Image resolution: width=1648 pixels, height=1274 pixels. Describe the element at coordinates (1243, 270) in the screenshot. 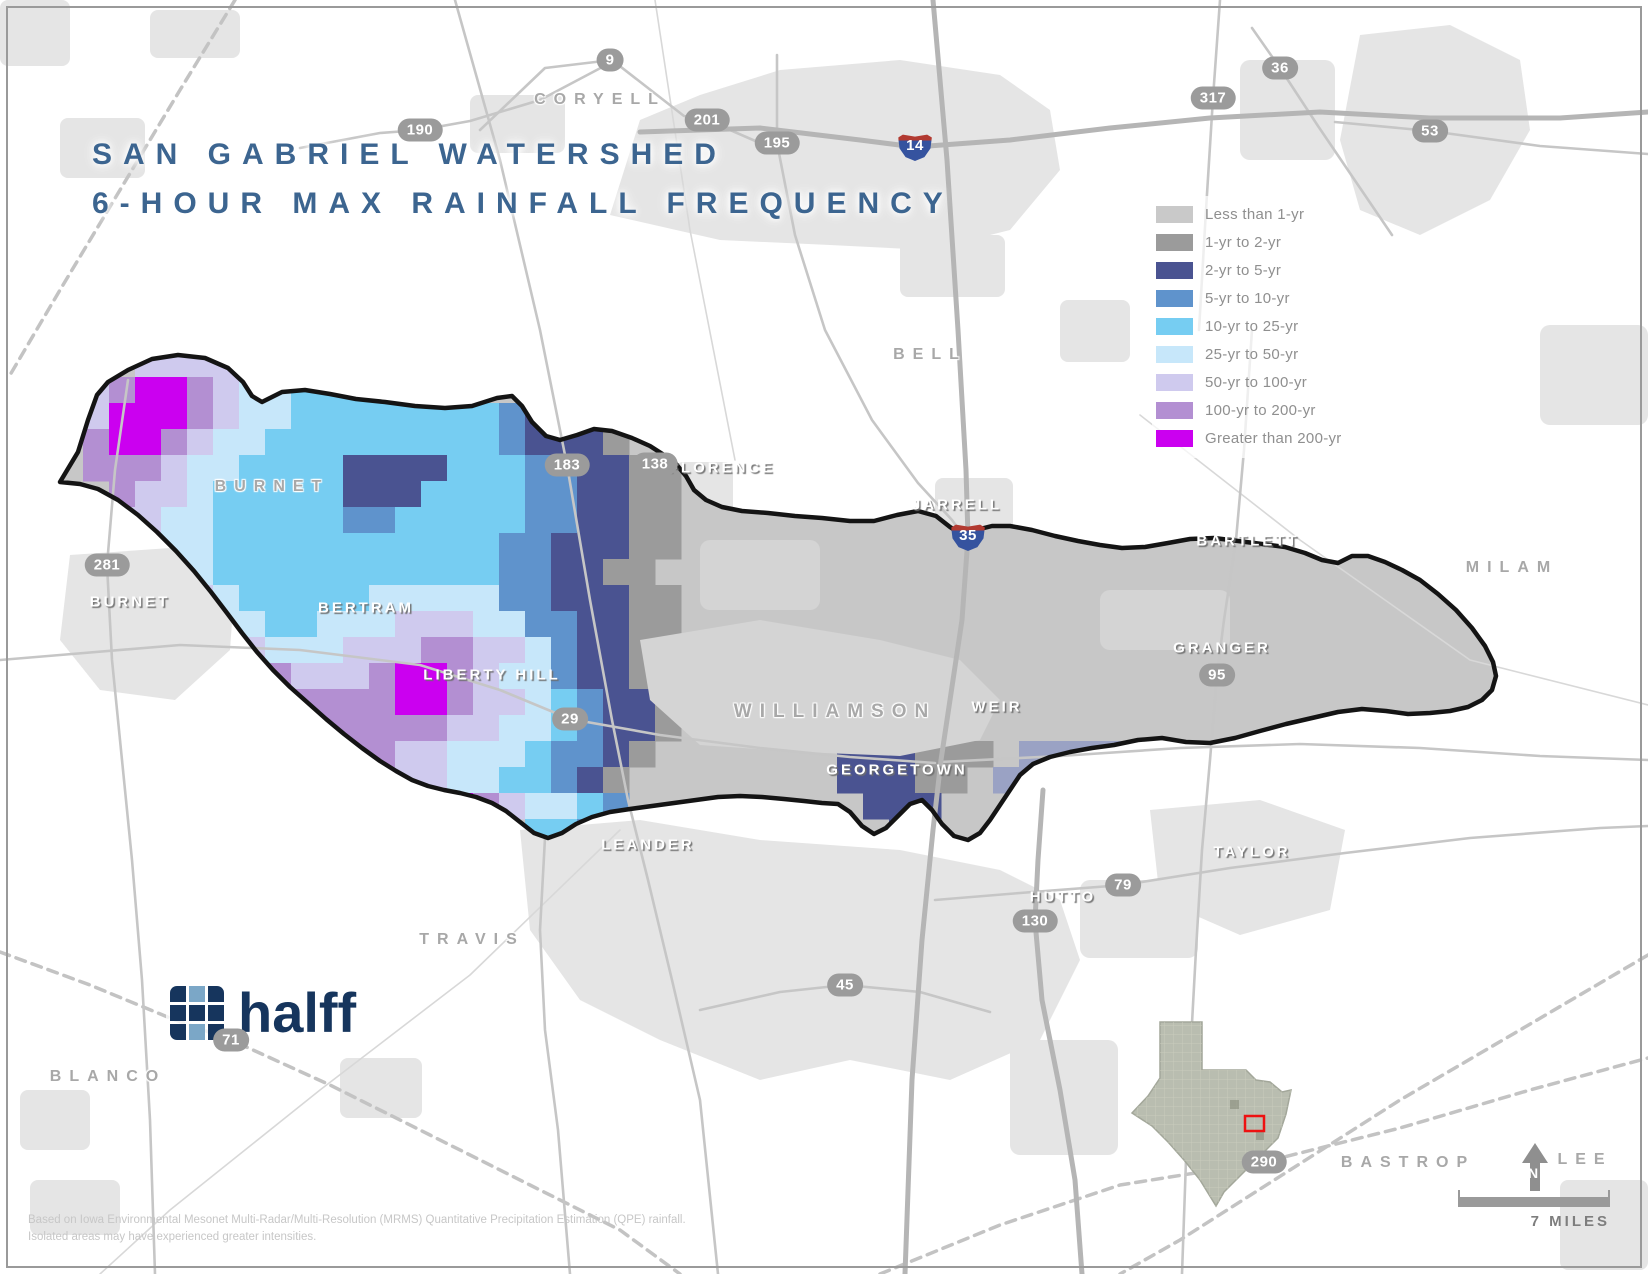

I see `legend-label: 2-yr to 5-yr` at that location.